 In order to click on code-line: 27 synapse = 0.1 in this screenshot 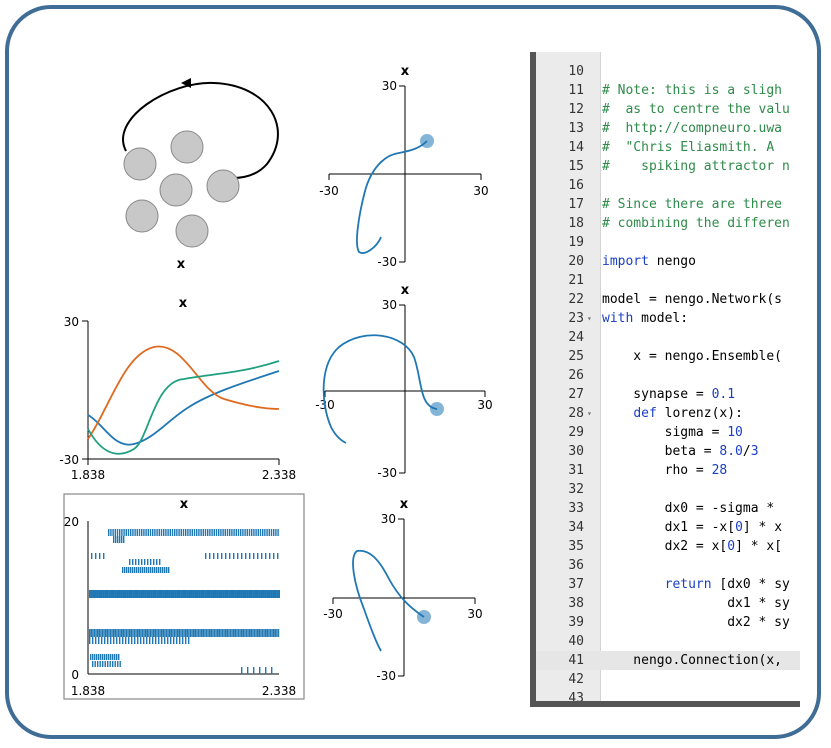, I will do `click(668, 394)`.